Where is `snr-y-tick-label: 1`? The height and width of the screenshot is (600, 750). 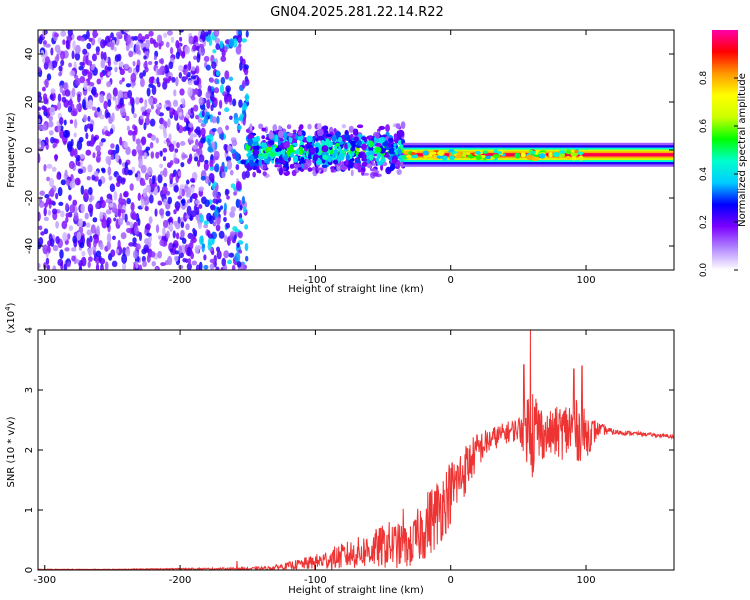 snr-y-tick-label: 1 is located at coordinates (29, 510).